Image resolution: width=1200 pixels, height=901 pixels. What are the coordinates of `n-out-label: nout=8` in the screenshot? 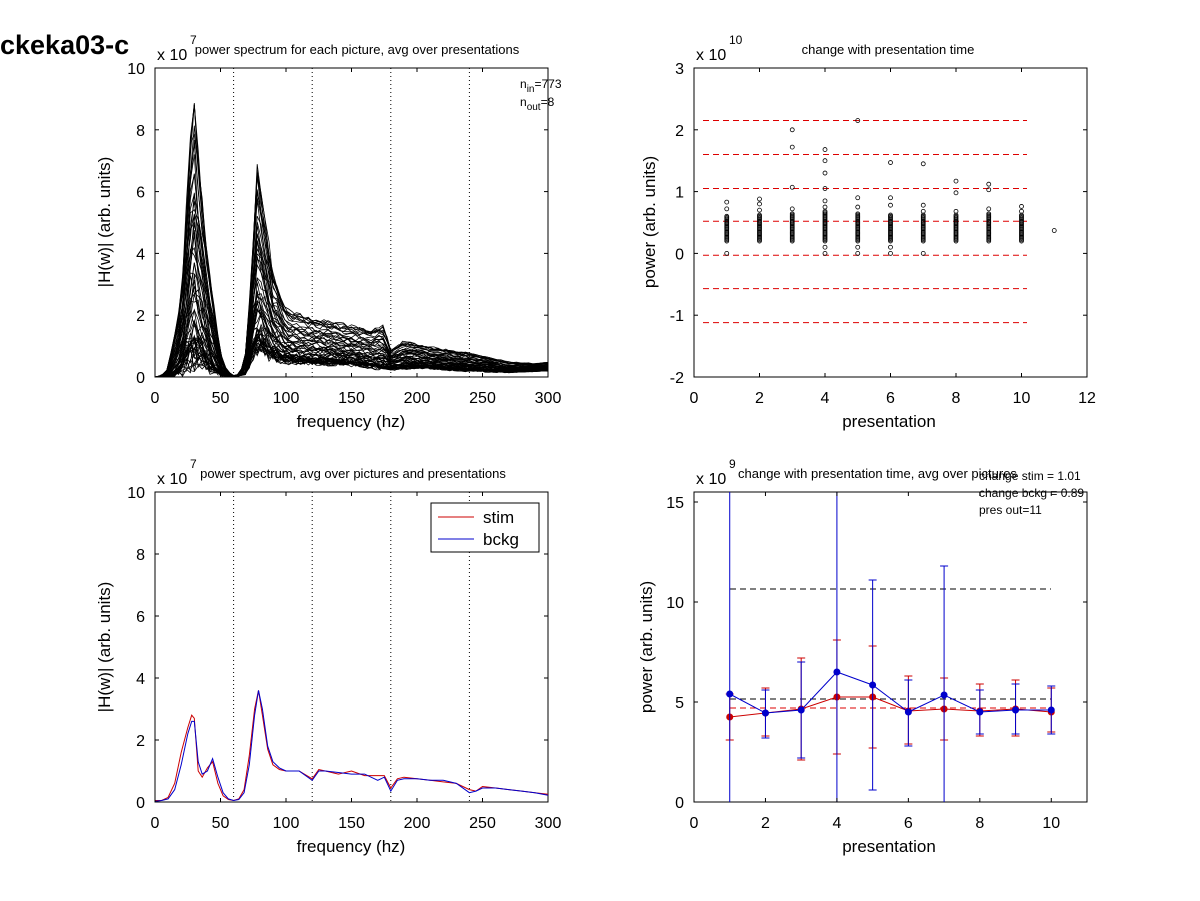 It's located at (537, 104).